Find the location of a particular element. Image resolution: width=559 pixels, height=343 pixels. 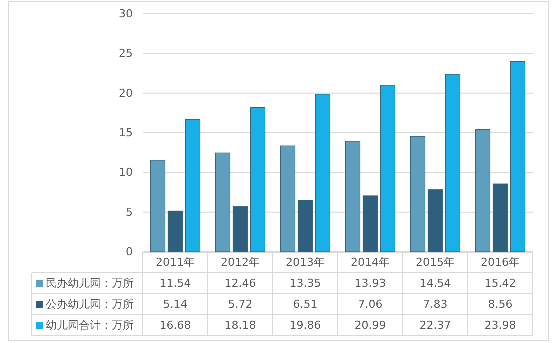

data-label: 12.46 is located at coordinates (240, 283).